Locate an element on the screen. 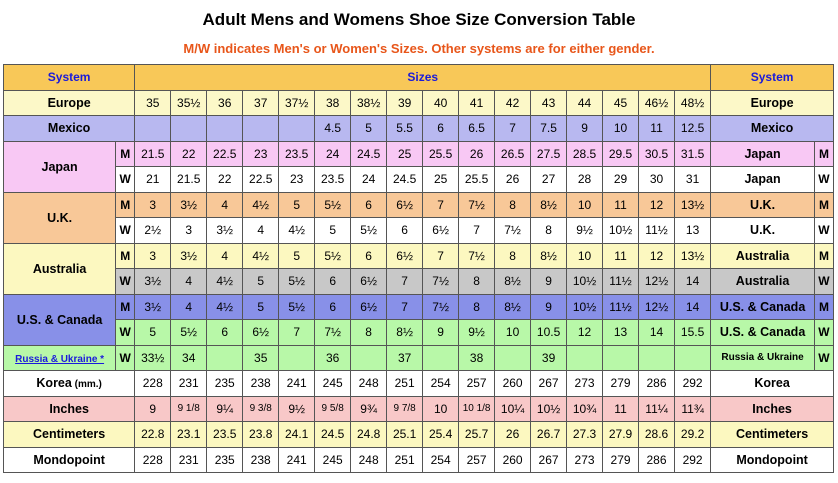  size-cell: 23.1 is located at coordinates (189, 434).